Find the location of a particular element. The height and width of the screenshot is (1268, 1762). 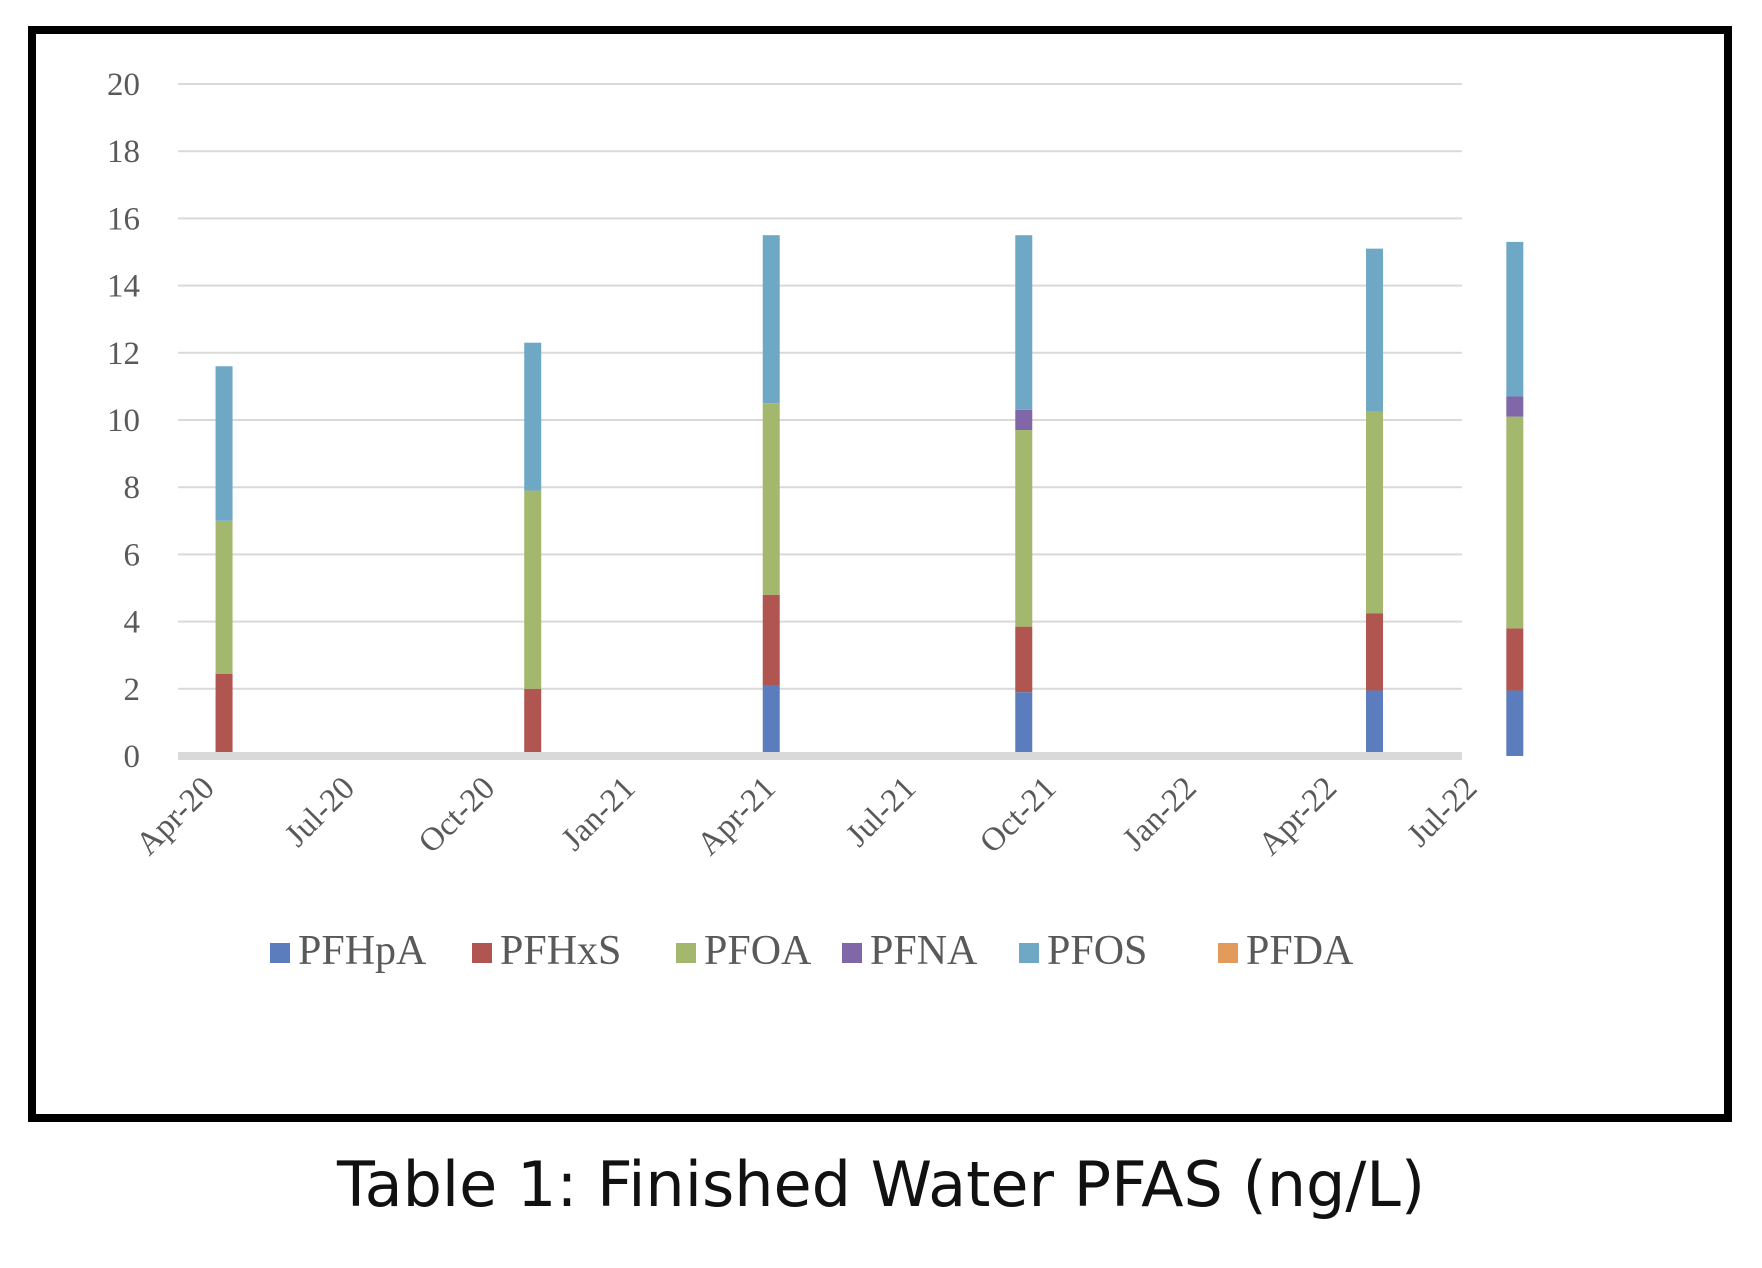

legend-item-pfhxs: PFHxS is located at coordinates (546, 951).